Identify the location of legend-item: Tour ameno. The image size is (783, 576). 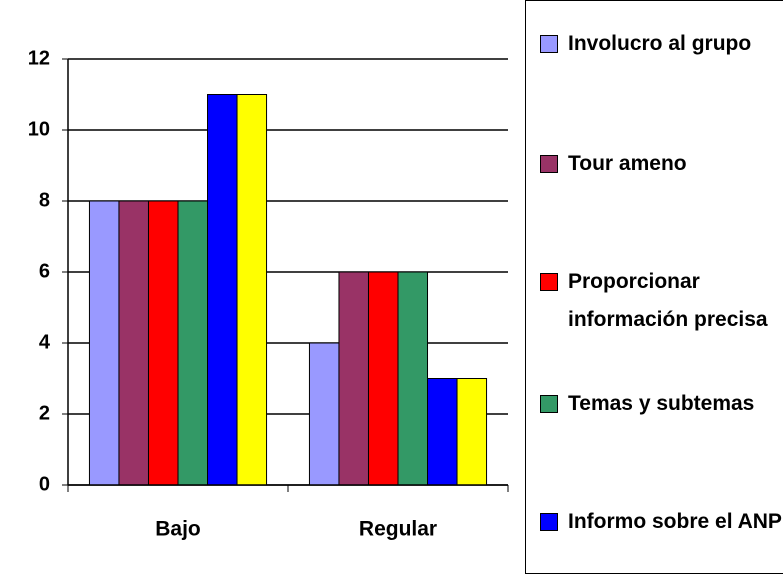
(661, 164).